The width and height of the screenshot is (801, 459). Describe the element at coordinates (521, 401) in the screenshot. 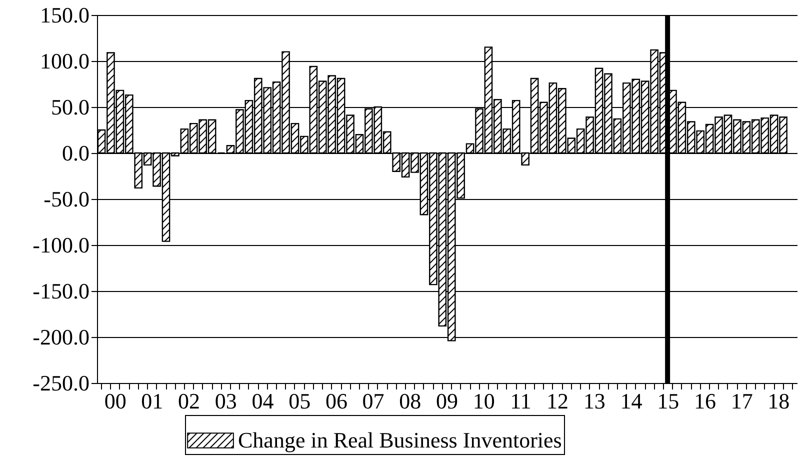

I see `x-tick-label: 11` at that location.